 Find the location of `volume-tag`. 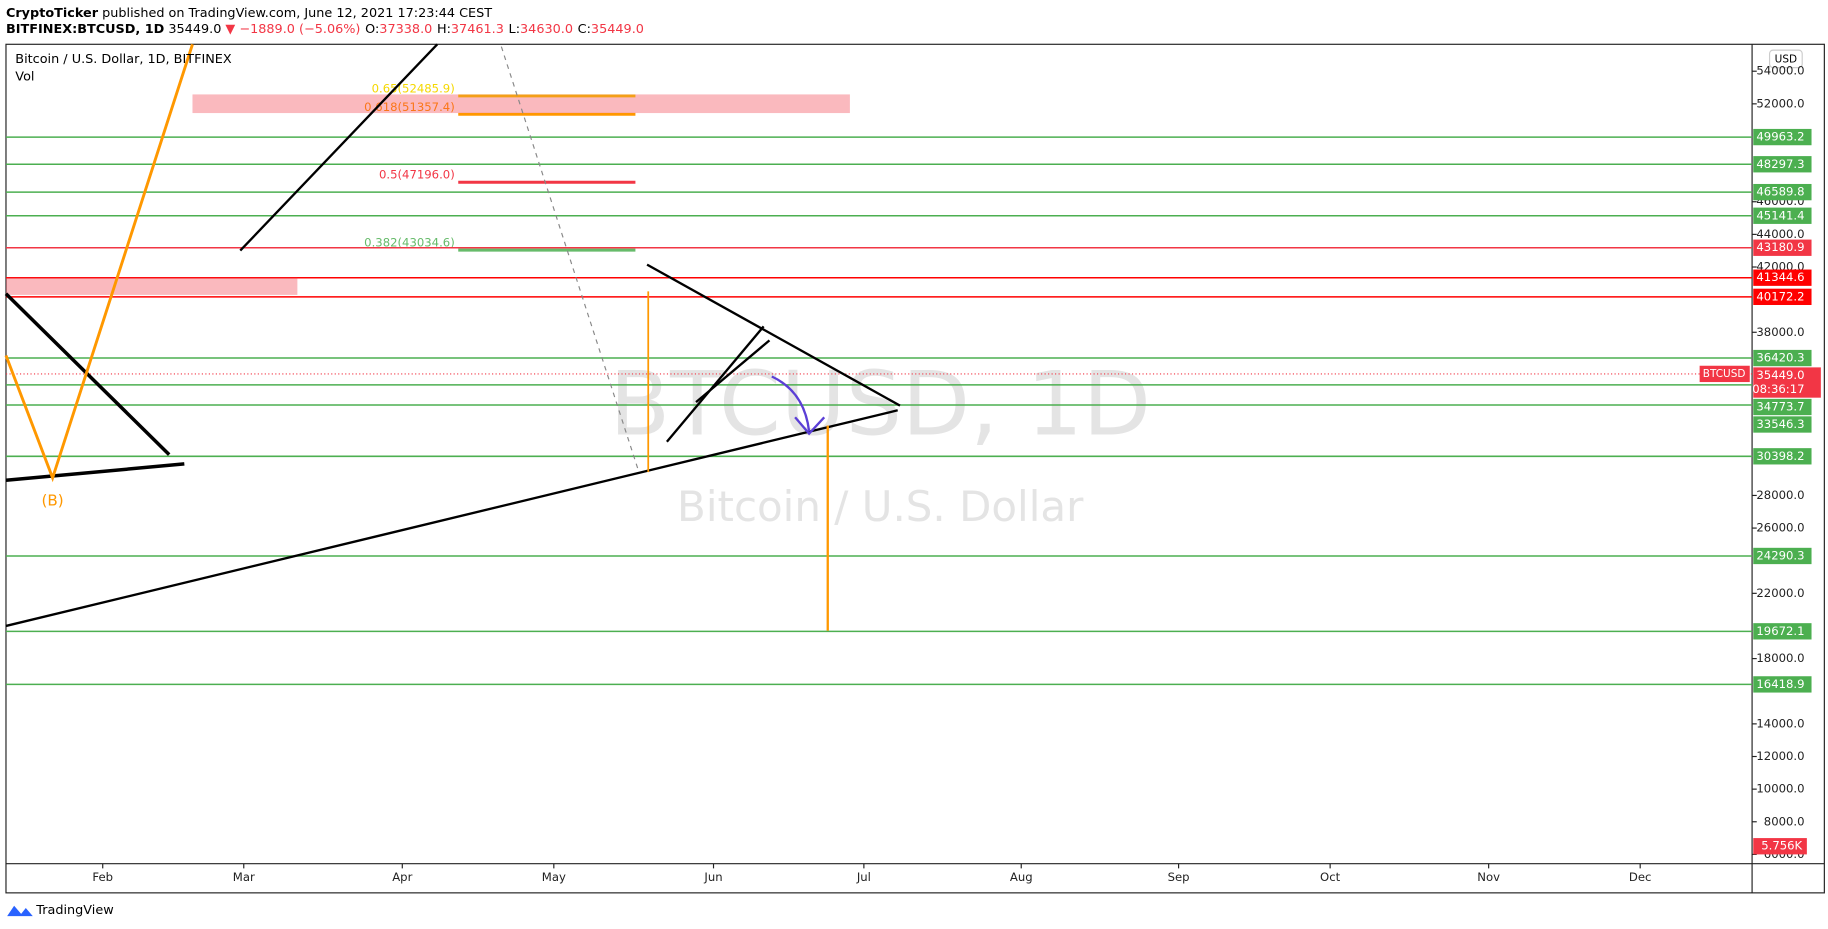

volume-tag is located at coordinates (1780, 846).